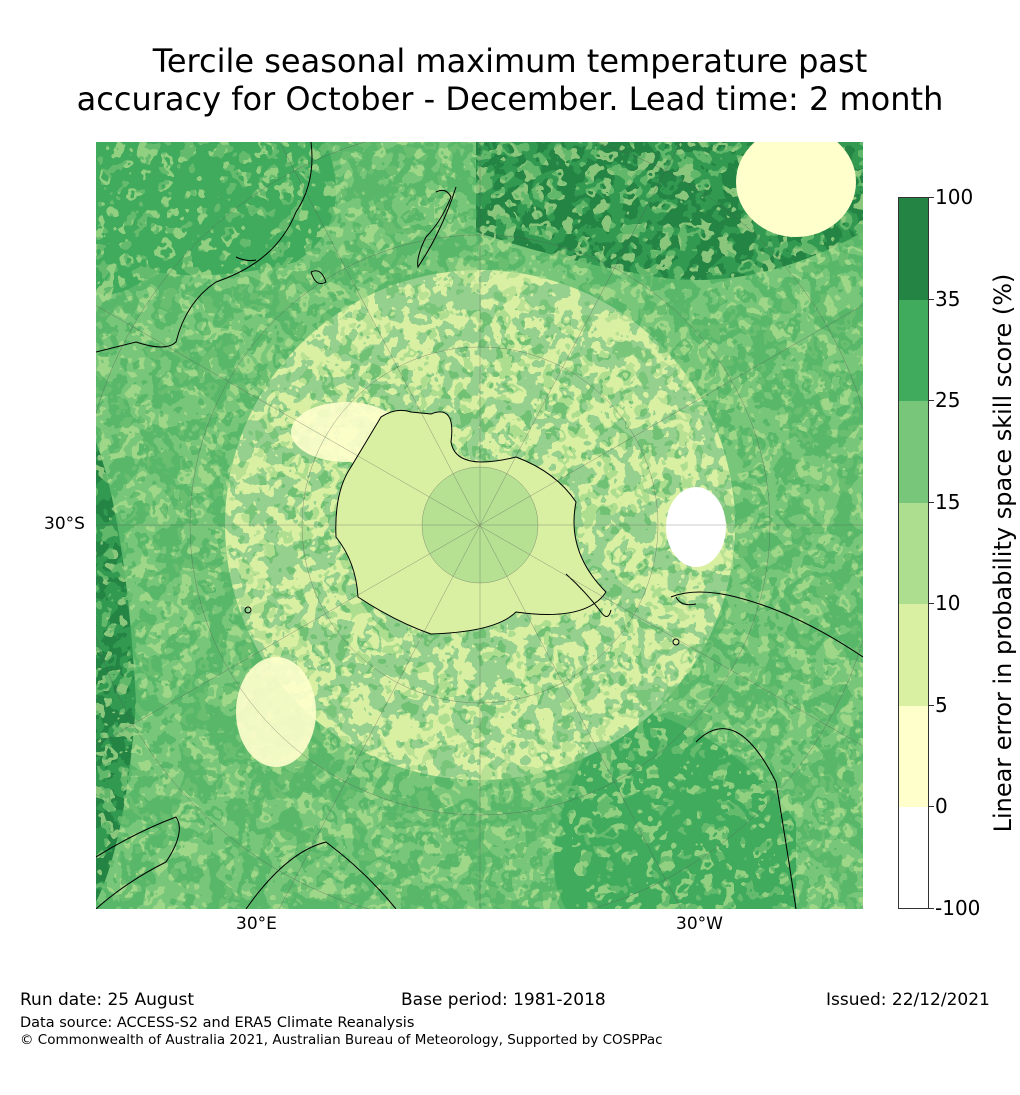 The image size is (1020, 1095). I want to click on longitude-label-30w: 30°W, so click(699, 924).